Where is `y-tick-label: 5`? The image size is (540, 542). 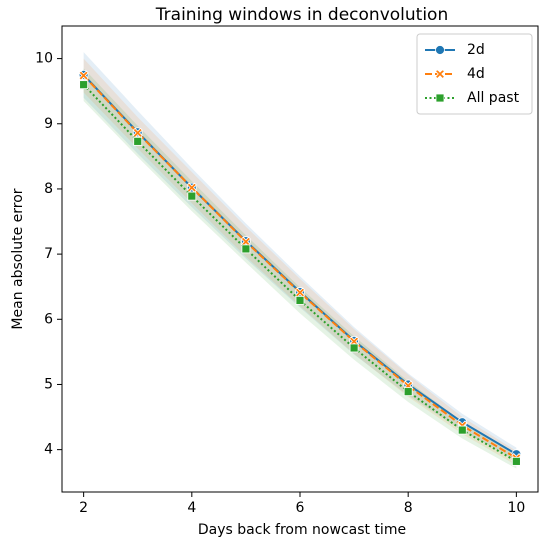
y-tick-label: 5 is located at coordinates (48, 384).